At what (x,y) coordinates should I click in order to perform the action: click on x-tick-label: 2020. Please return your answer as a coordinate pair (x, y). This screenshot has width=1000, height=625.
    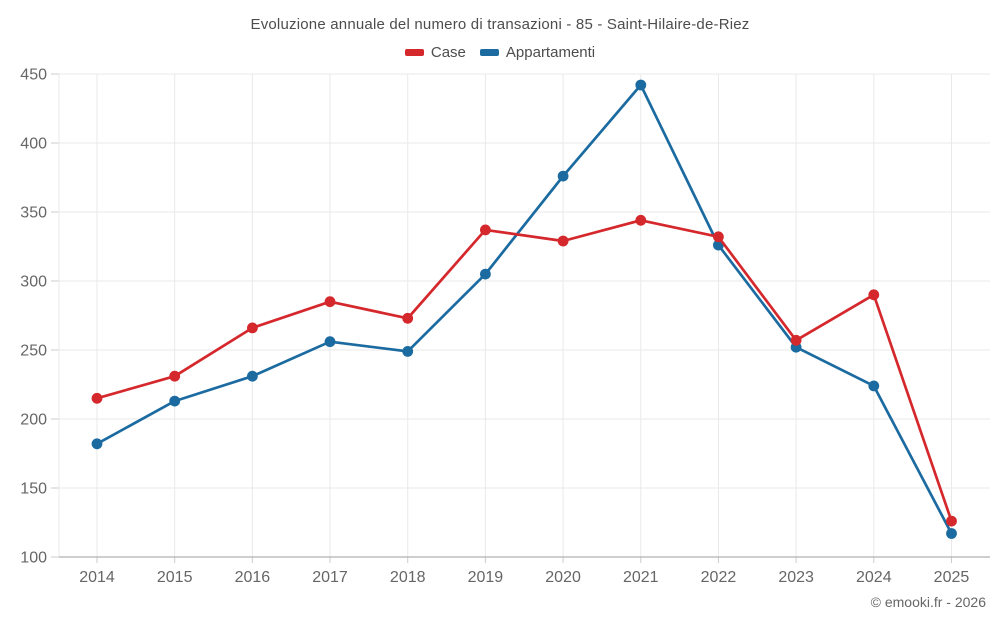
    Looking at the image, I should click on (563, 577).